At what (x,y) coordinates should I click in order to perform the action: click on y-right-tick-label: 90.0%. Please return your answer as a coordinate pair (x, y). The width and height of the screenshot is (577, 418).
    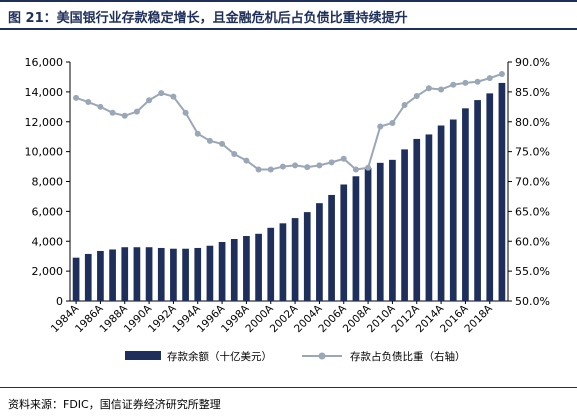
    Looking at the image, I should click on (532, 62).